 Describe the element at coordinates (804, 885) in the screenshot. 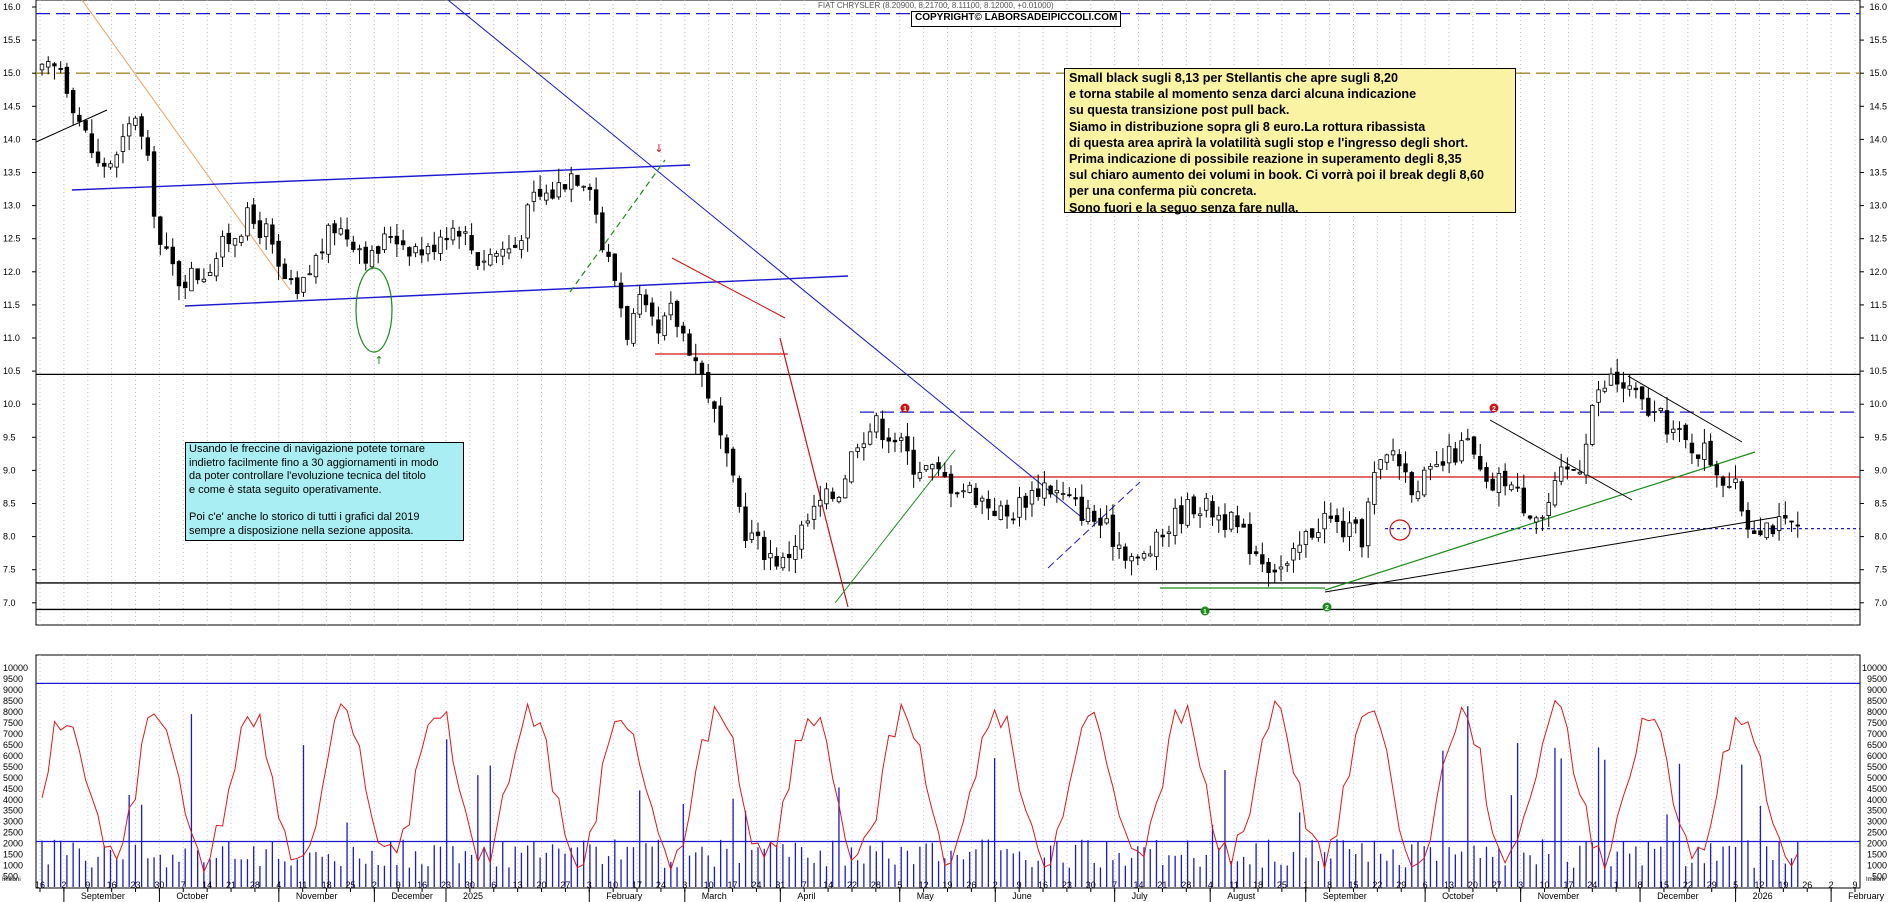

I see `day-tick-label: 7` at that location.